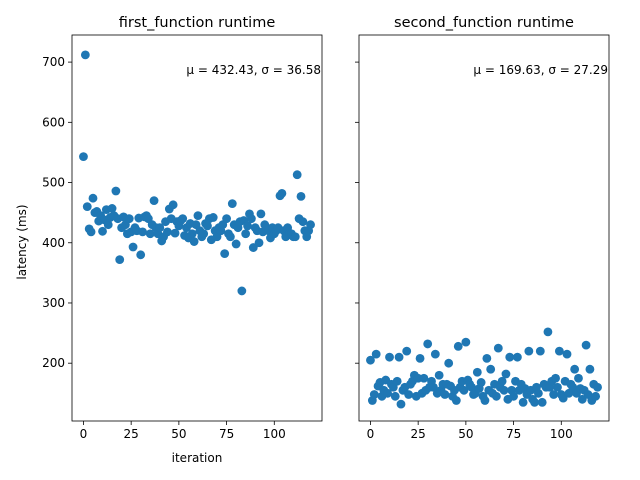 This screenshot has width=640, height=480. I want to click on y-axis-ticks: 200 300 400 500 600 700, so click(57, 212).